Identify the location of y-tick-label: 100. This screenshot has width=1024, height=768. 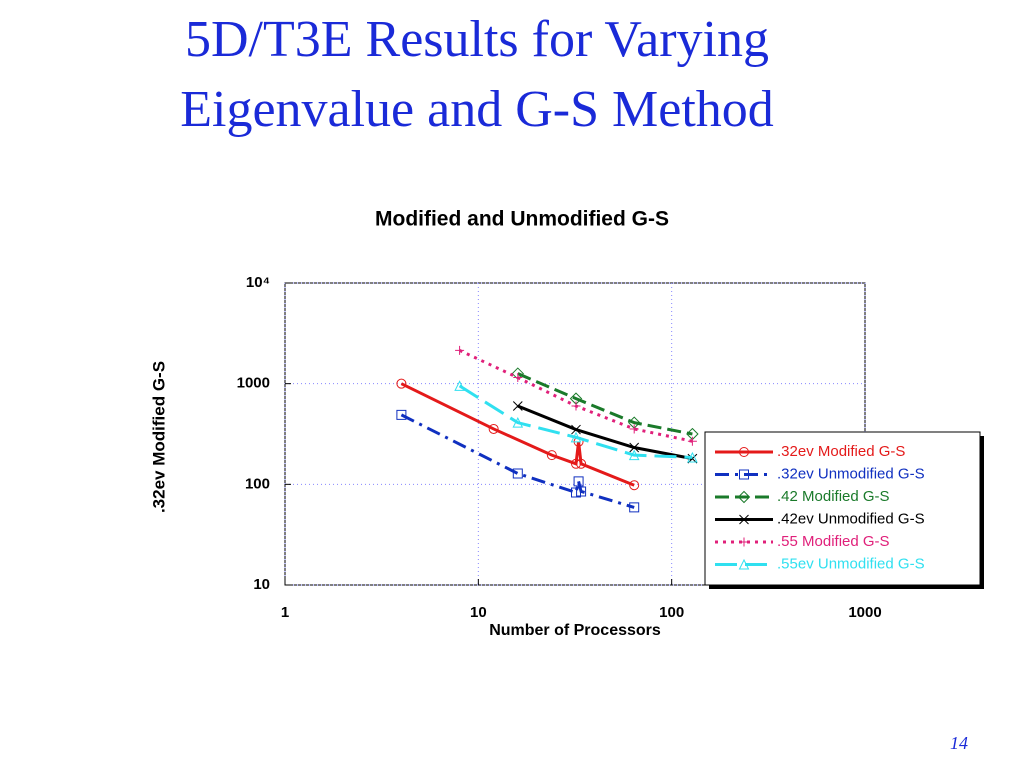
(257, 483).